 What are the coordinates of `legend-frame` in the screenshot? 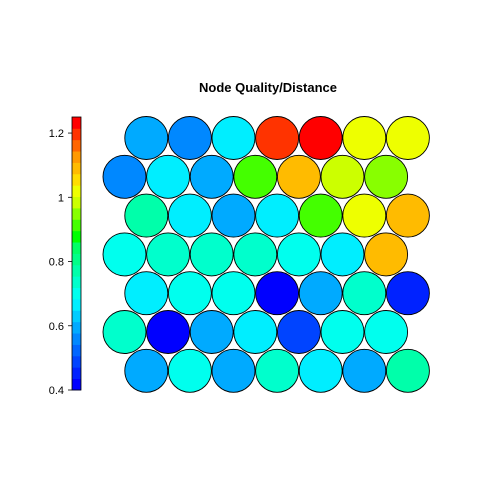 It's located at (76, 253).